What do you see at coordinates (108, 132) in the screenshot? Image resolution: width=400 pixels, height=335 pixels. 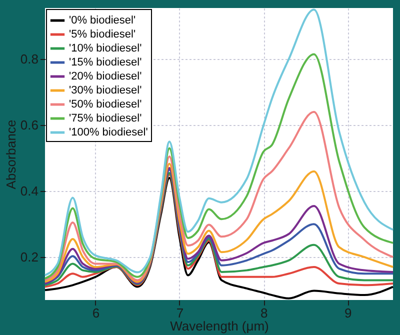 I see `legend-label: '100% biodiesel'` at bounding box center [108, 132].